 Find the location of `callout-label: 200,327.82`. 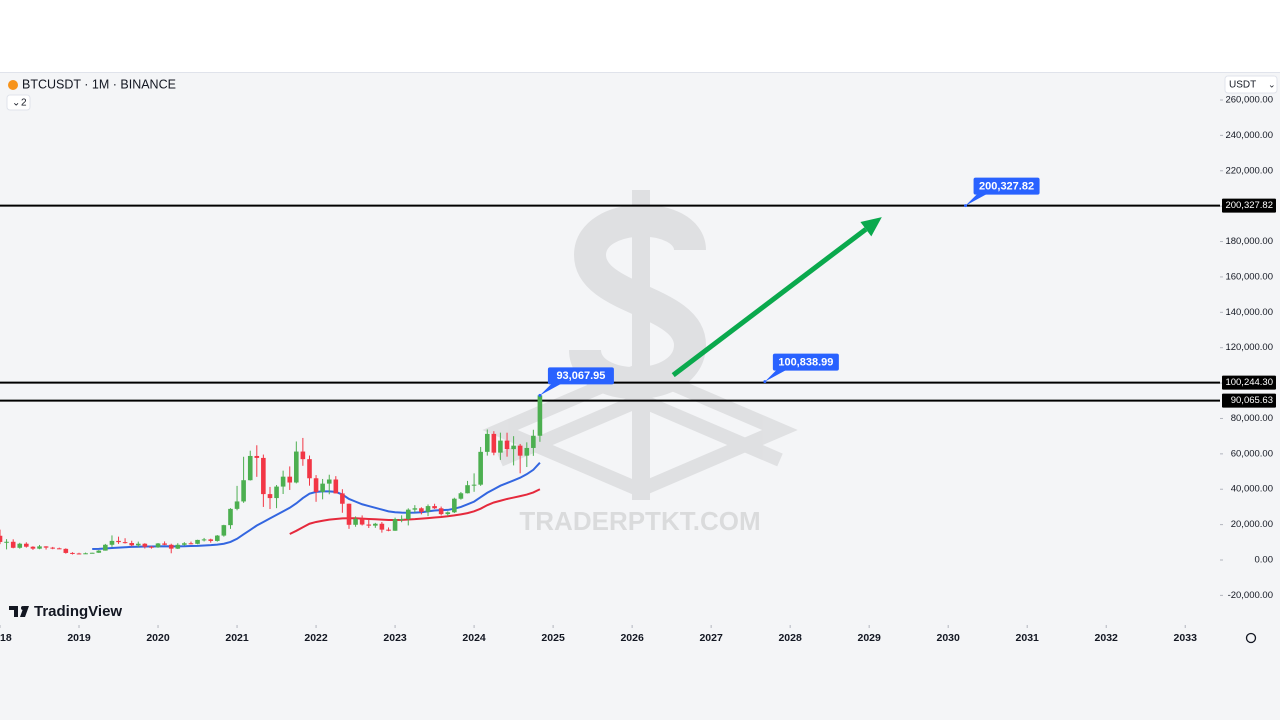

callout-label: 200,327.82 is located at coordinates (1006, 186).